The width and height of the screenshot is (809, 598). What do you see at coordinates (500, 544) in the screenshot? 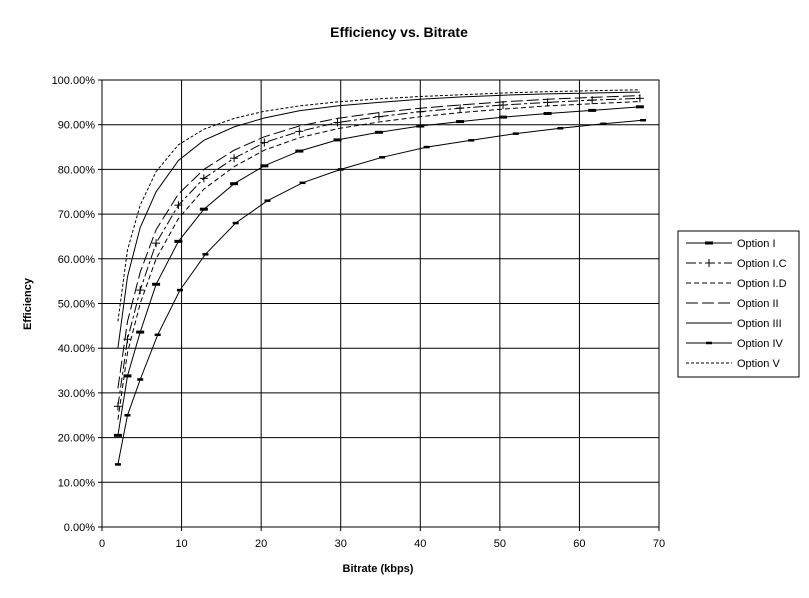
I see `x-tick-label: 50` at bounding box center [500, 544].